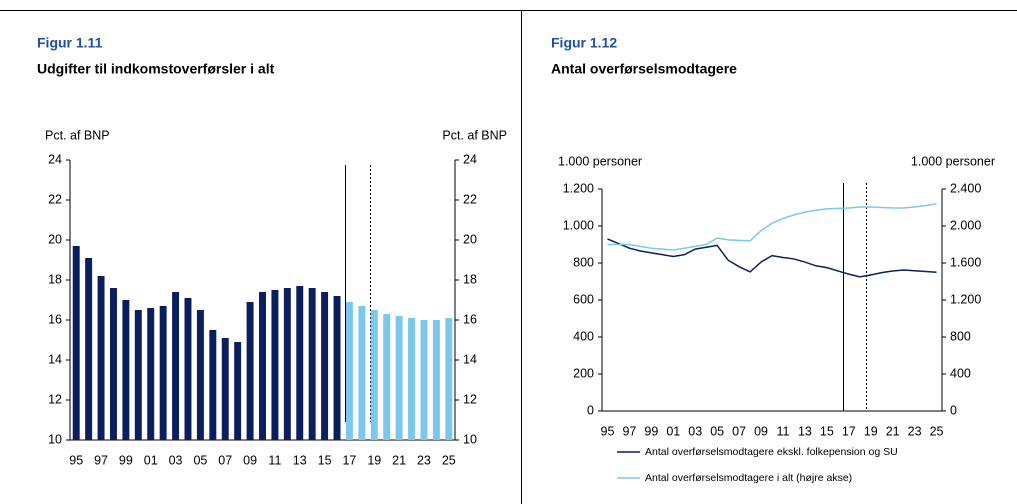 The width and height of the screenshot is (1017, 504). I want to click on chart-title: Antal overførselsmodtagere, so click(644, 69).